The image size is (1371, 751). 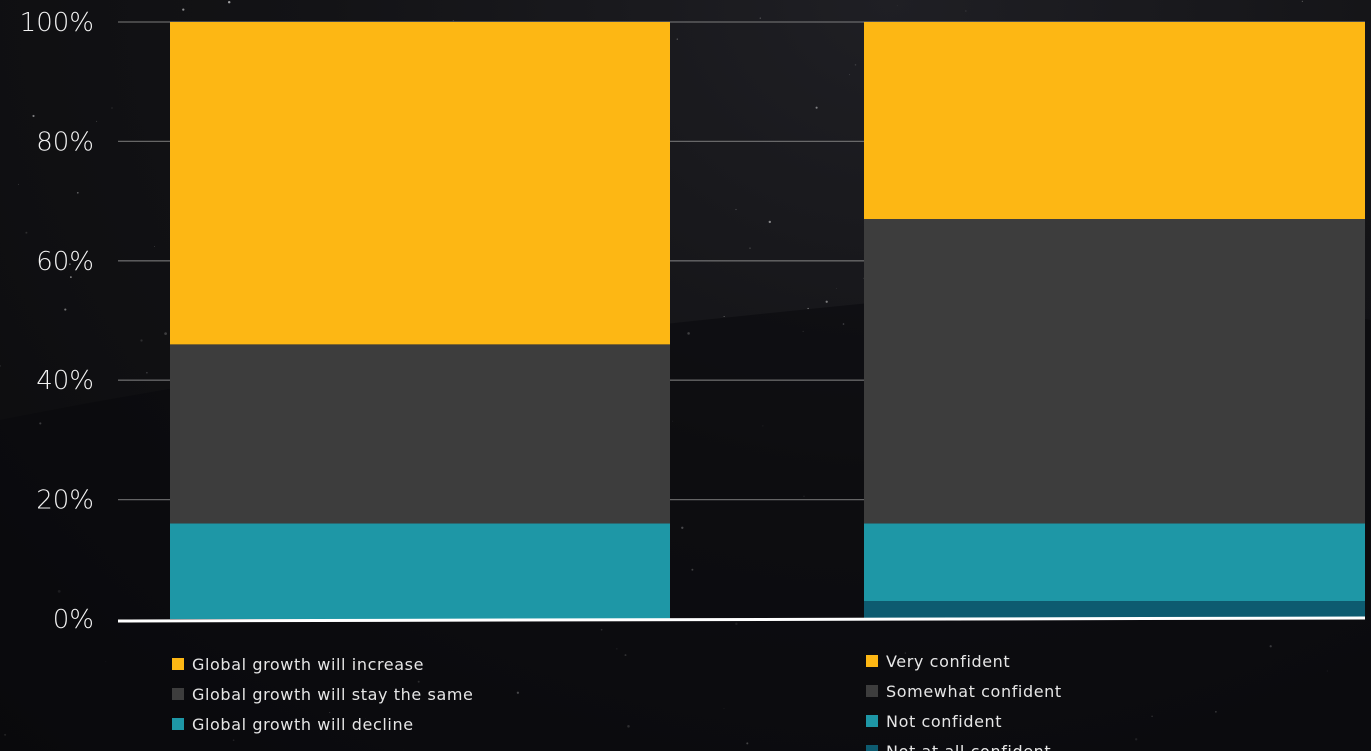 What do you see at coordinates (948, 661) in the screenshot?
I see `legend-label: Very confident` at bounding box center [948, 661].